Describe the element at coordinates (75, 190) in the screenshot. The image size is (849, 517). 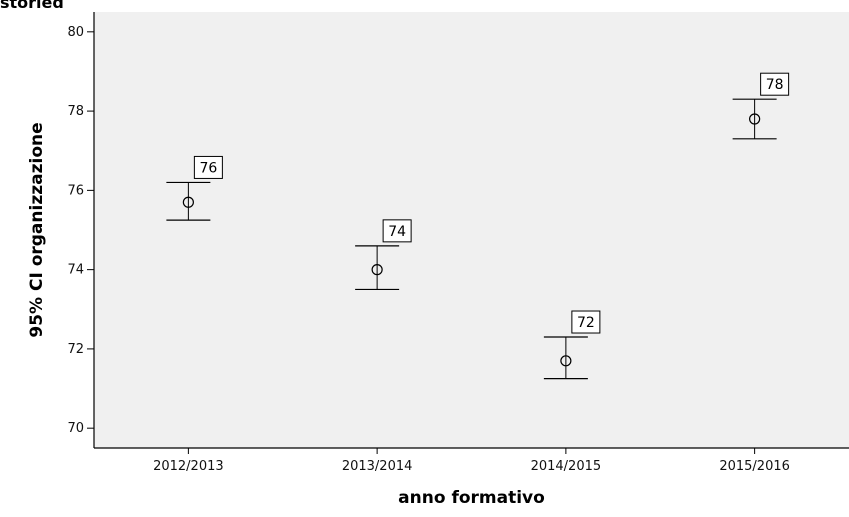
I see `y-tick-label: 76` at that location.